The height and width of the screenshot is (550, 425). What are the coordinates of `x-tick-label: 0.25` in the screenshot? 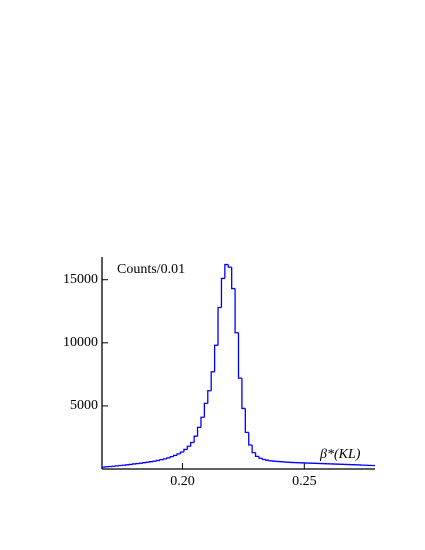 It's located at (304, 481).